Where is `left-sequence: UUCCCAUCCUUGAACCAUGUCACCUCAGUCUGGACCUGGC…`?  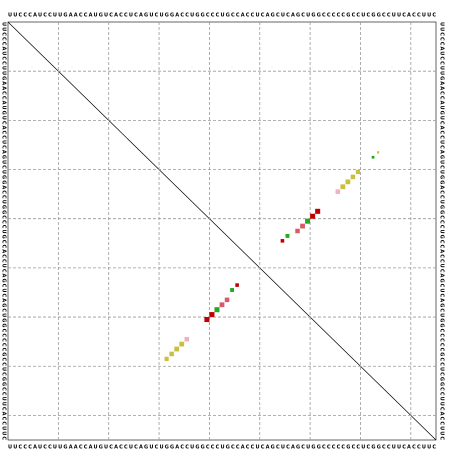
left-sequence: UUCCCAUCCUUGAACCAUGUCACCUCAGUCUGGACCUGGC… is located at coordinates (4, 231).